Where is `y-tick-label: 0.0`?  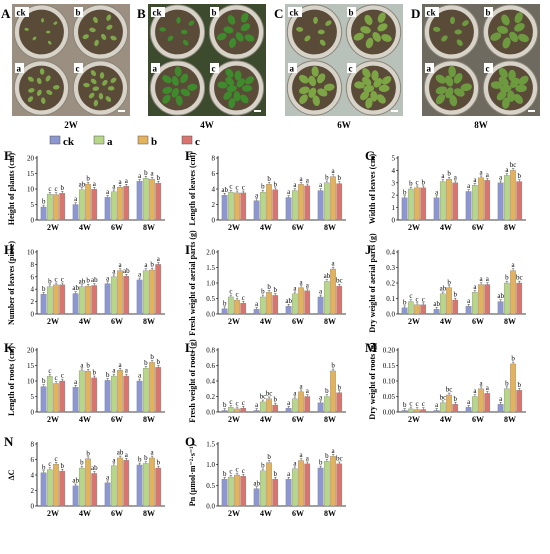
y-tick-label: 0.0 is located at coordinates (210, 413).